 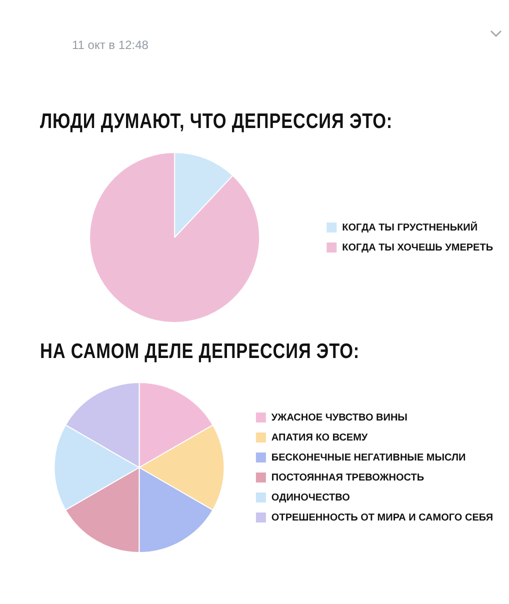 What do you see at coordinates (319, 438) in the screenshot?
I see `legend-label: АПАТИЯ КО ВСЕМУ` at bounding box center [319, 438].